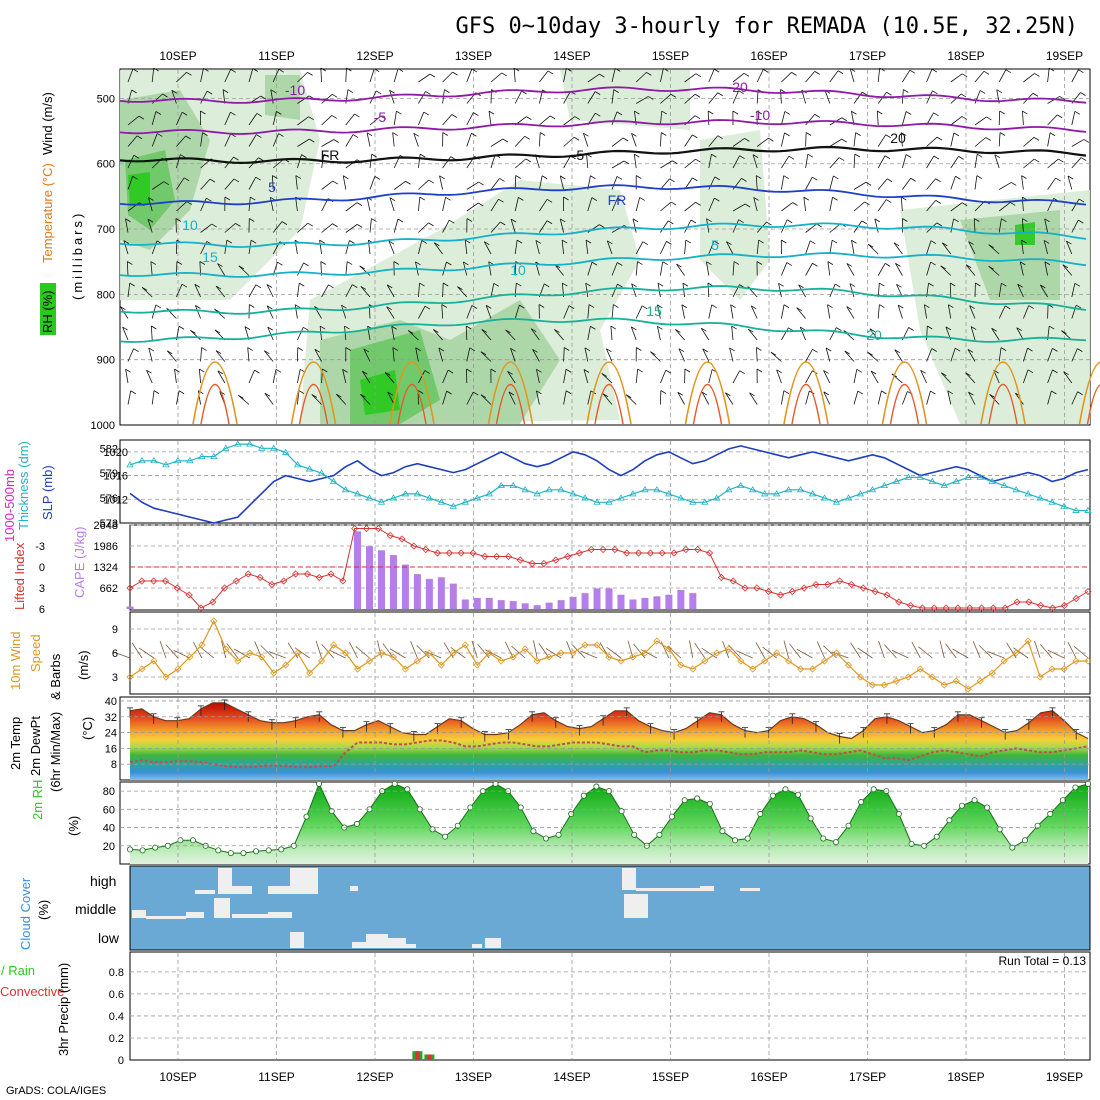 This screenshot has width=1100, height=1100. Describe the element at coordinates (411, 570) in the screenshot. I see `cape-bars` at that location.